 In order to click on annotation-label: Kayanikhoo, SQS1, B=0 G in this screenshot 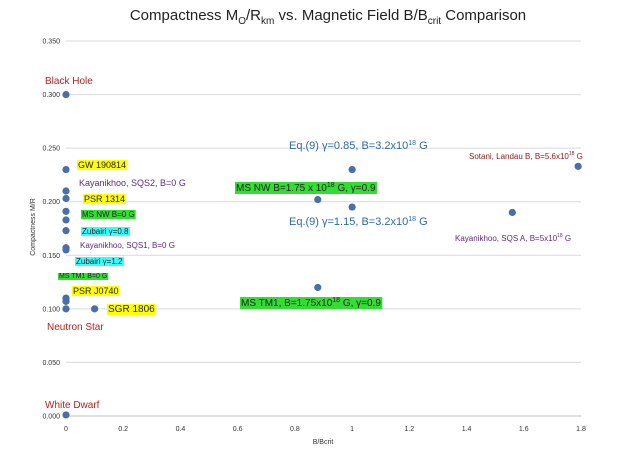, I will do `click(127, 245)`.